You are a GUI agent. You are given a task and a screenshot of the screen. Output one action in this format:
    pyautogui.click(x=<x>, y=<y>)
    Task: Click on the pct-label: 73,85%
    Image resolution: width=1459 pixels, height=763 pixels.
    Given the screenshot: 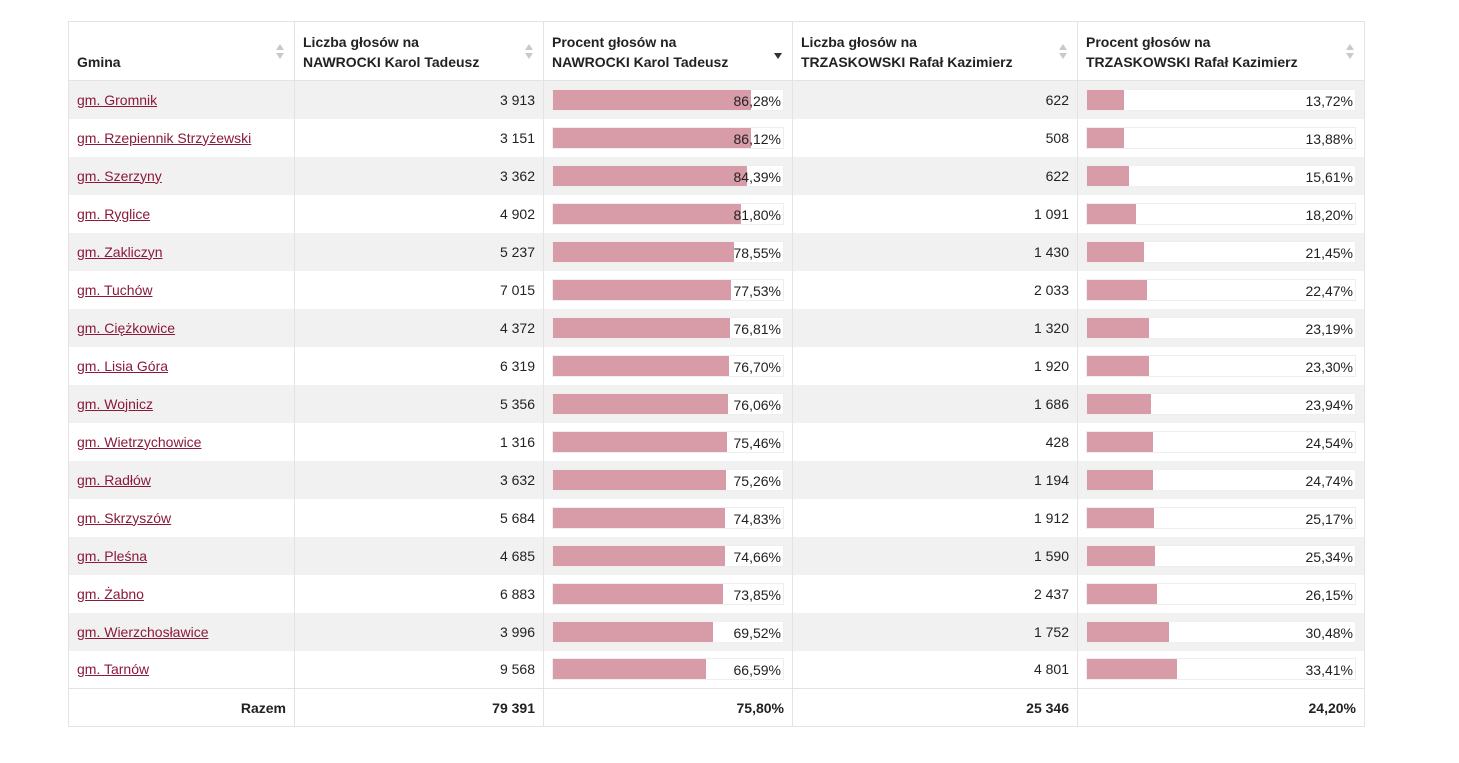 What is the action you would take?
    pyautogui.click(x=757, y=594)
    